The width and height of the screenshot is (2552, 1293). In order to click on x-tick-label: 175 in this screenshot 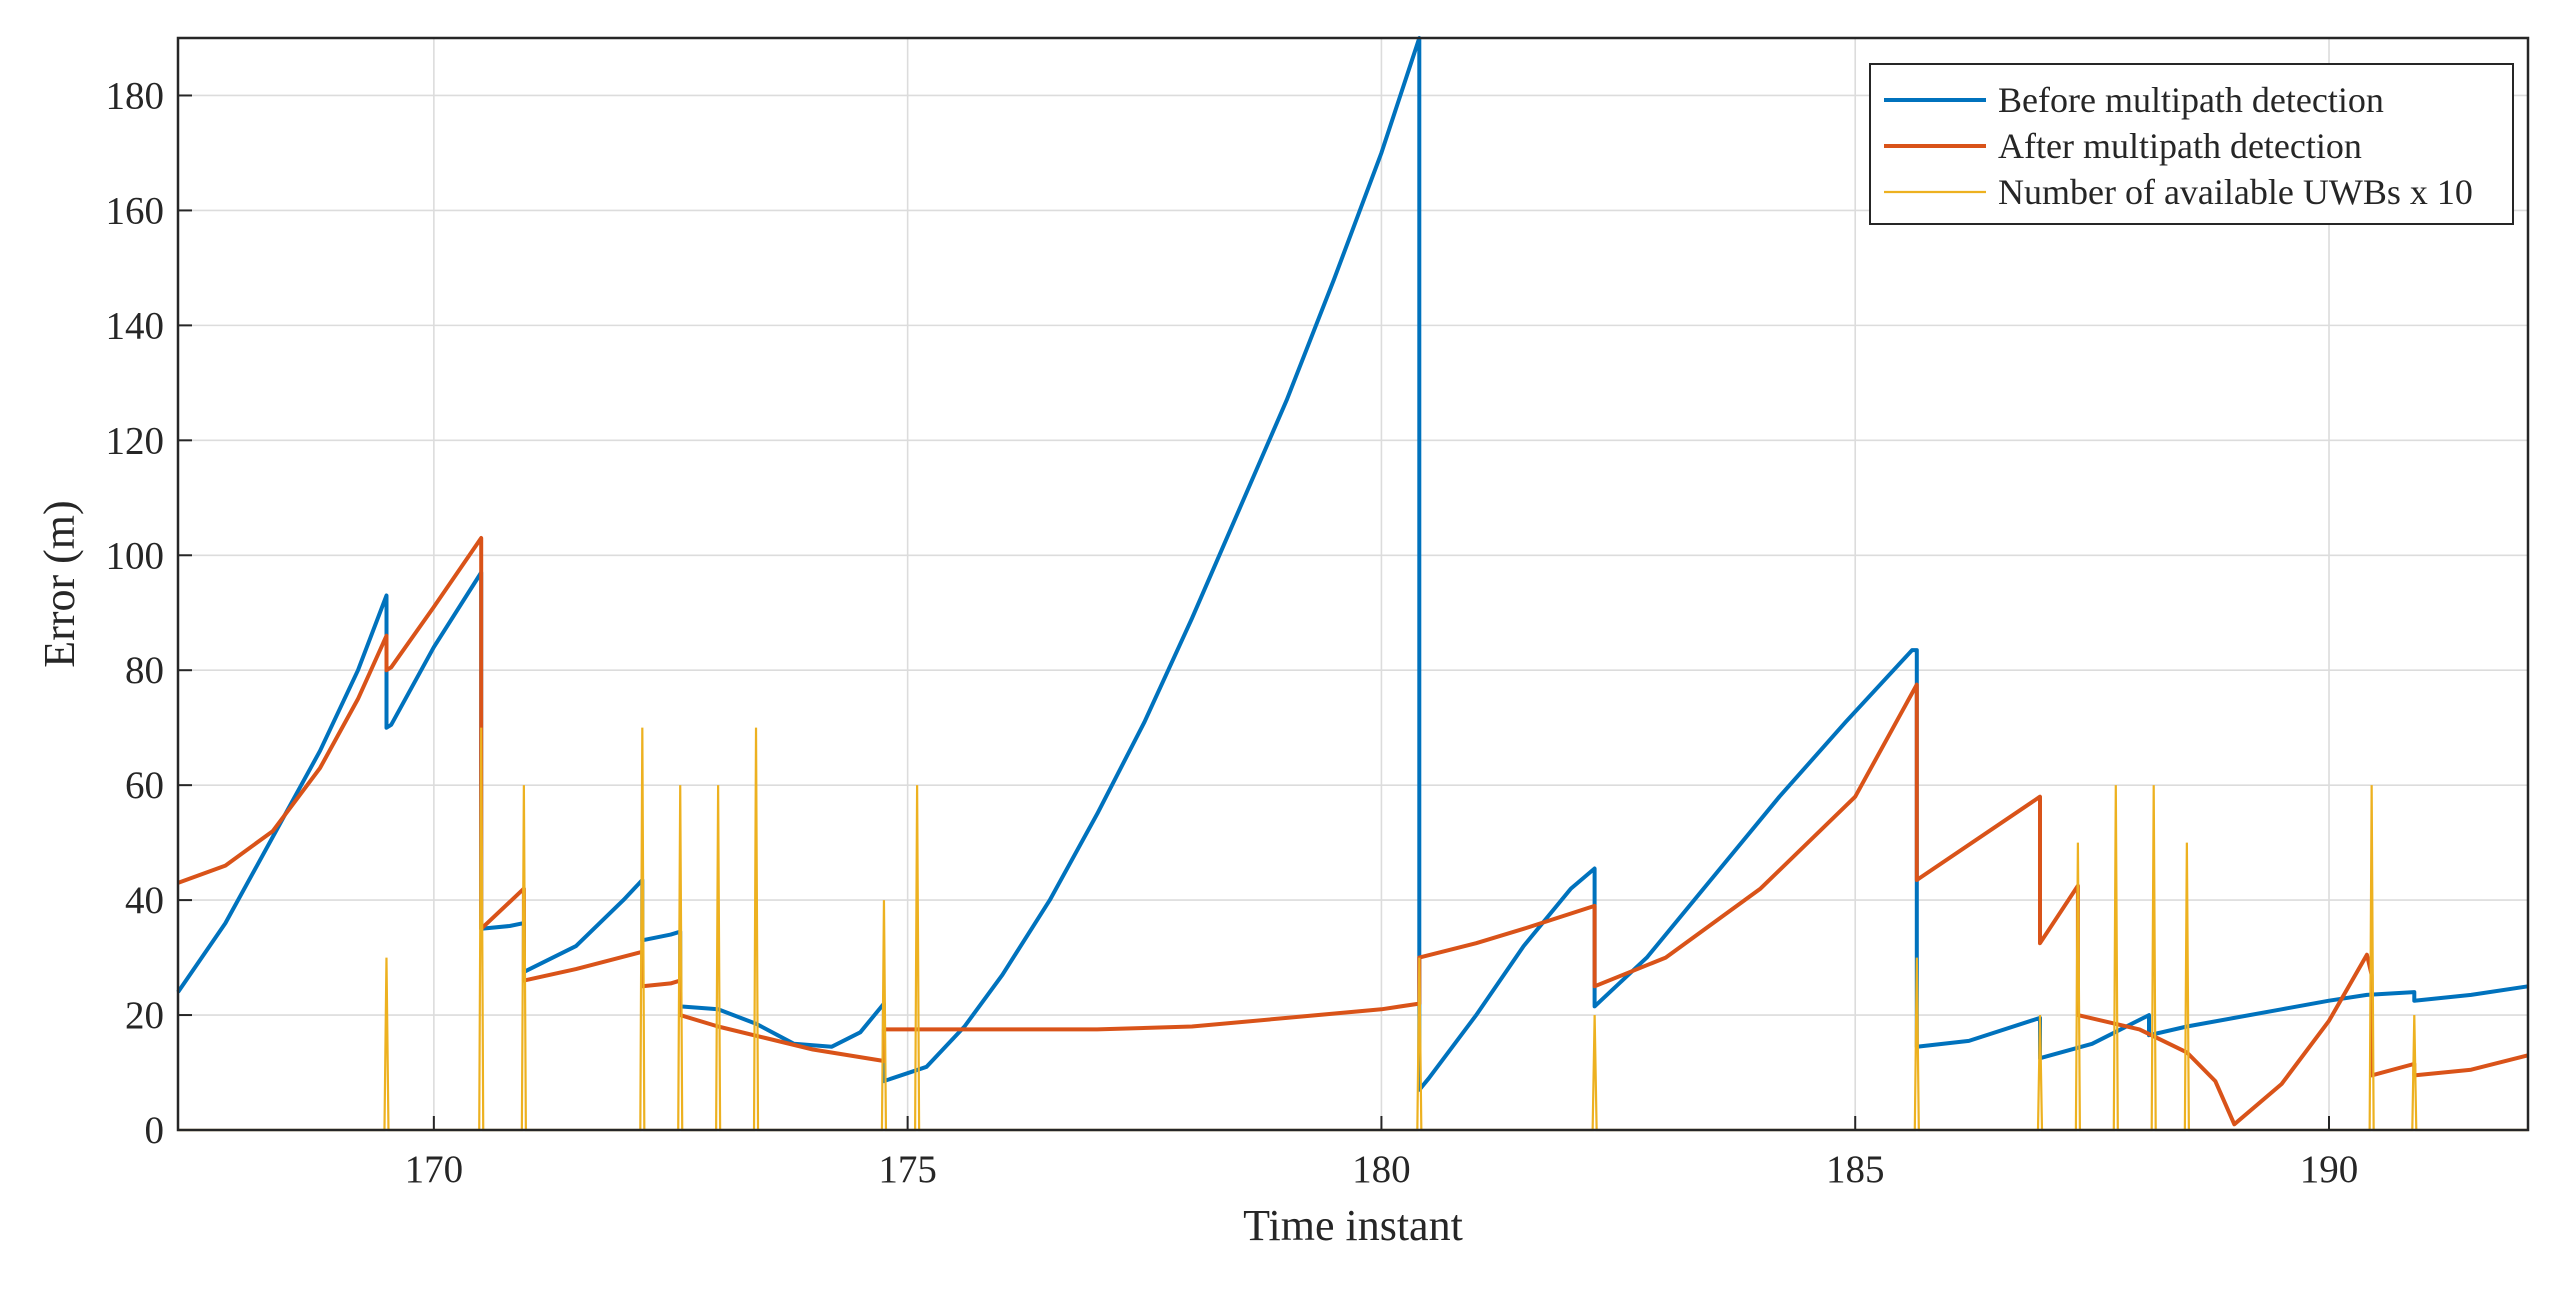, I will do `click(907, 1169)`.